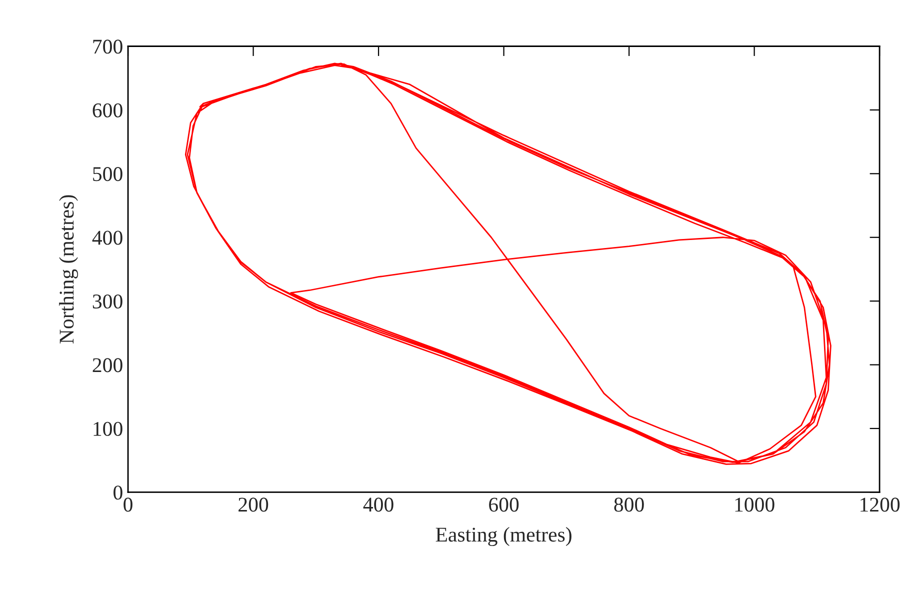 Image resolution: width=921 pixels, height=593 pixels. Describe the element at coordinates (754, 505) in the screenshot. I see `x-tick-label: 1000` at that location.